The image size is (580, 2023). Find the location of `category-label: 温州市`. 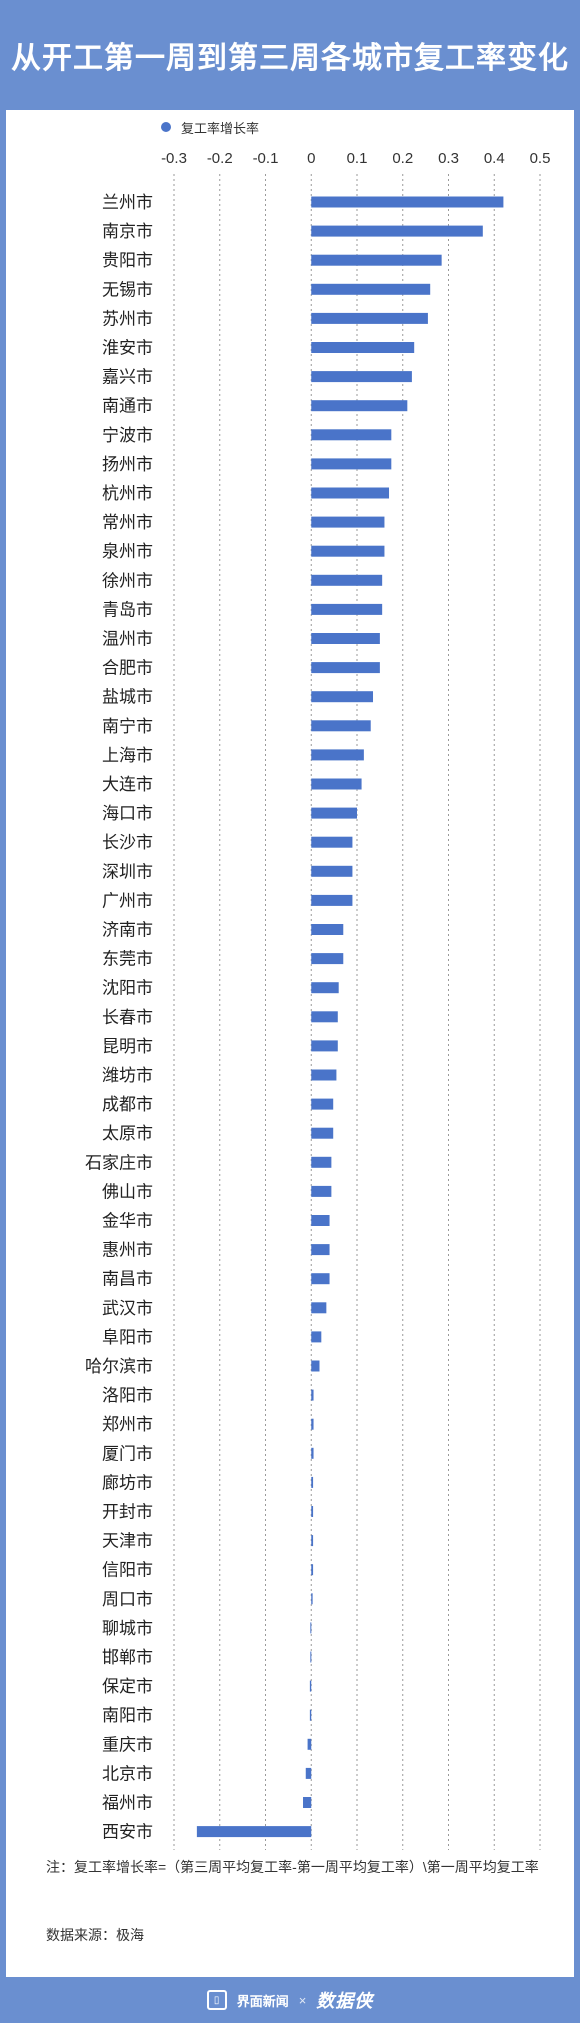

category-label: 温州市 is located at coordinates (127, 639).